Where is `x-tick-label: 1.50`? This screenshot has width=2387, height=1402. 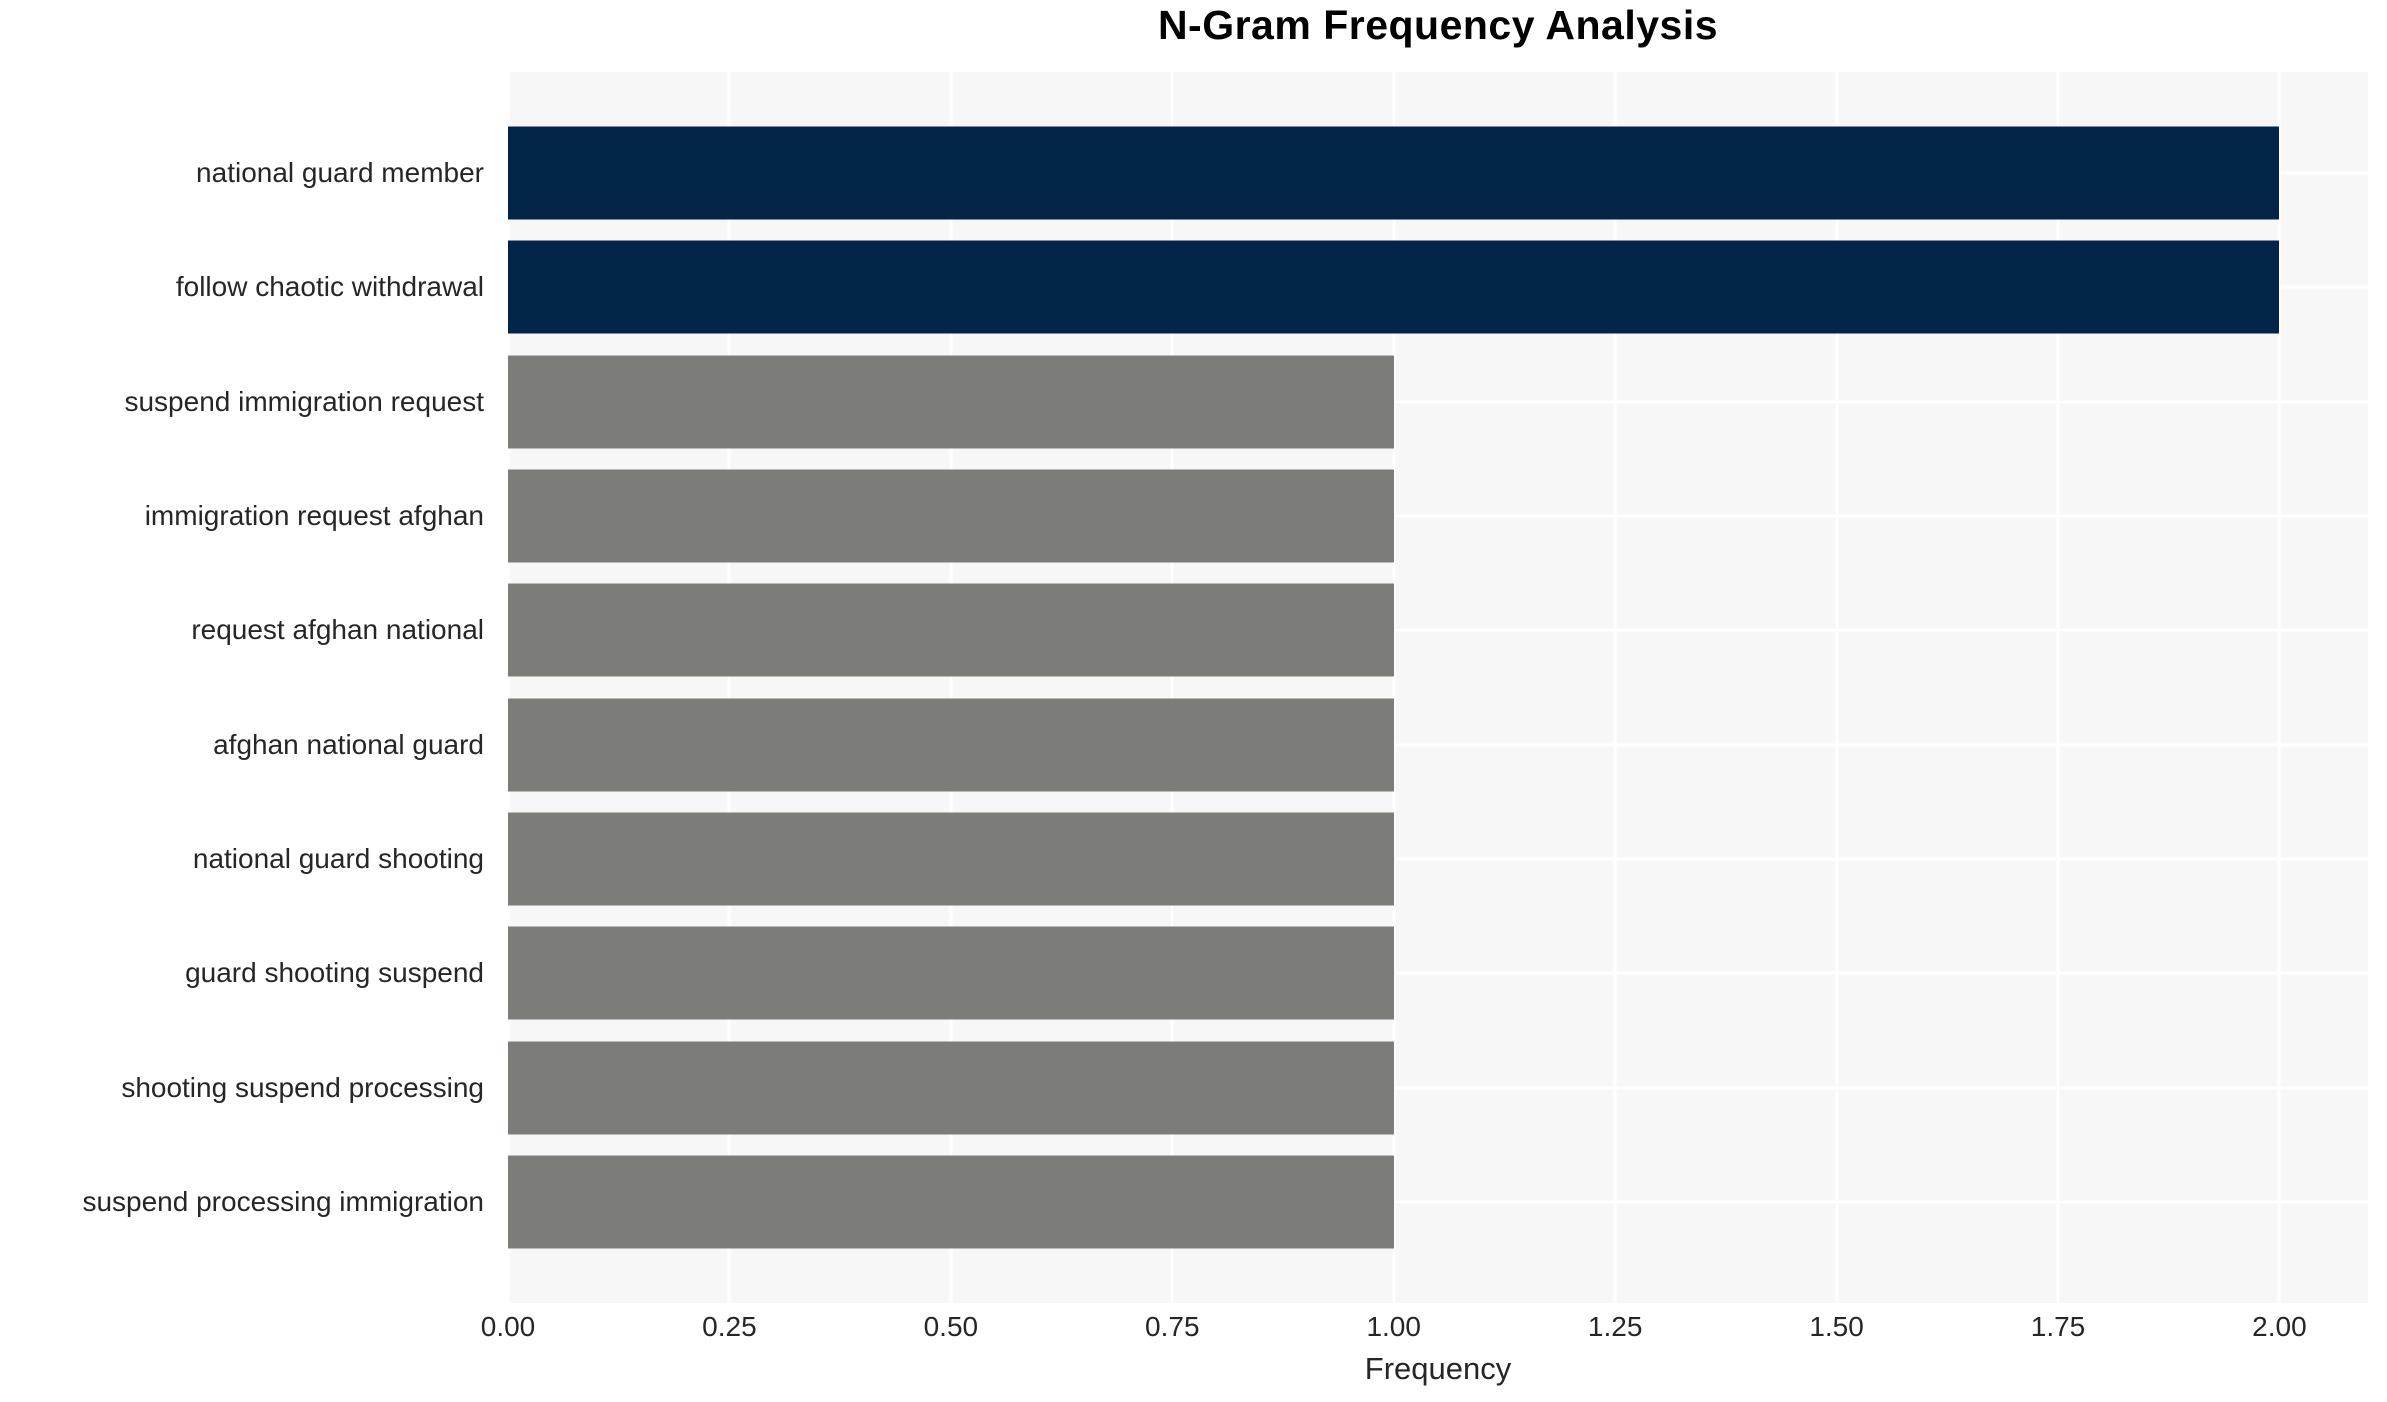
x-tick-label: 1.50 is located at coordinates (1836, 1326).